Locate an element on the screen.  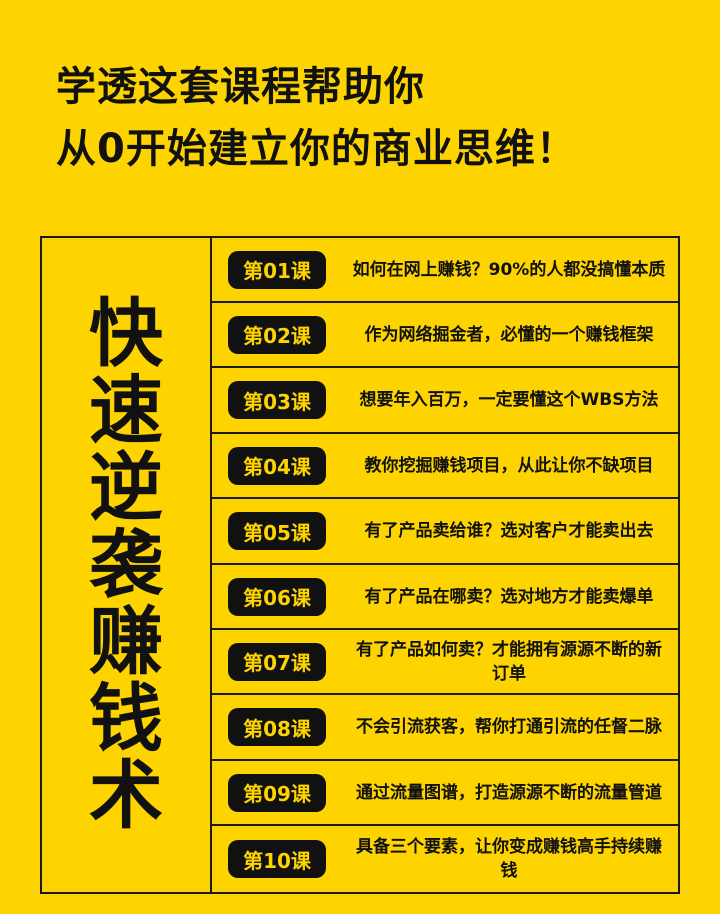
lesson-badge: 第01课 is located at coordinates (277, 269).